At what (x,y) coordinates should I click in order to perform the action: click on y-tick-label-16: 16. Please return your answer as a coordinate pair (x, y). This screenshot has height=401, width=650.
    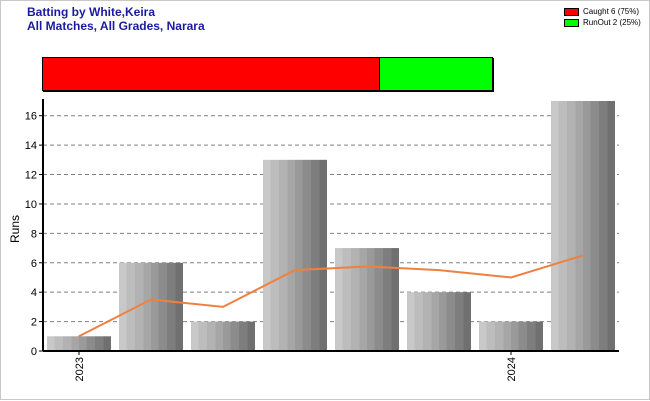
    Looking at the image, I should click on (31, 117).